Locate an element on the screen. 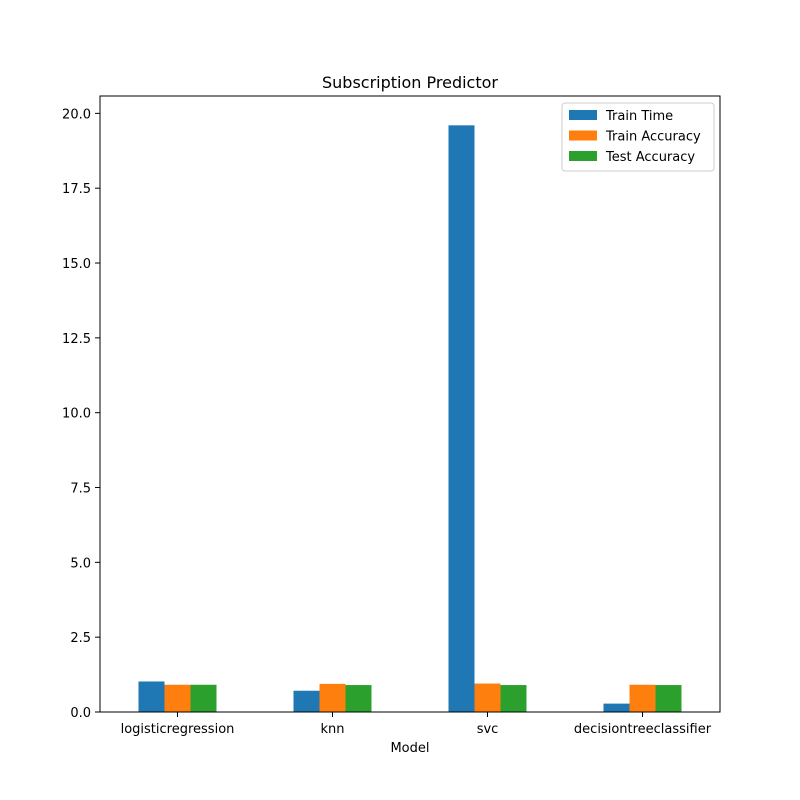  bar-train-time-decisiontreeclassifier is located at coordinates (616, 707).